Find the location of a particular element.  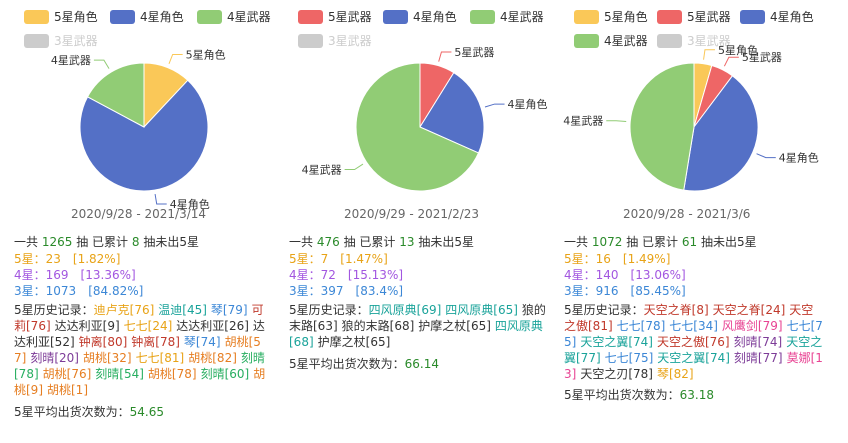

pull-summary: 一共 1265 抽 已累计 8 抽未出5星 is located at coordinates (106, 241).